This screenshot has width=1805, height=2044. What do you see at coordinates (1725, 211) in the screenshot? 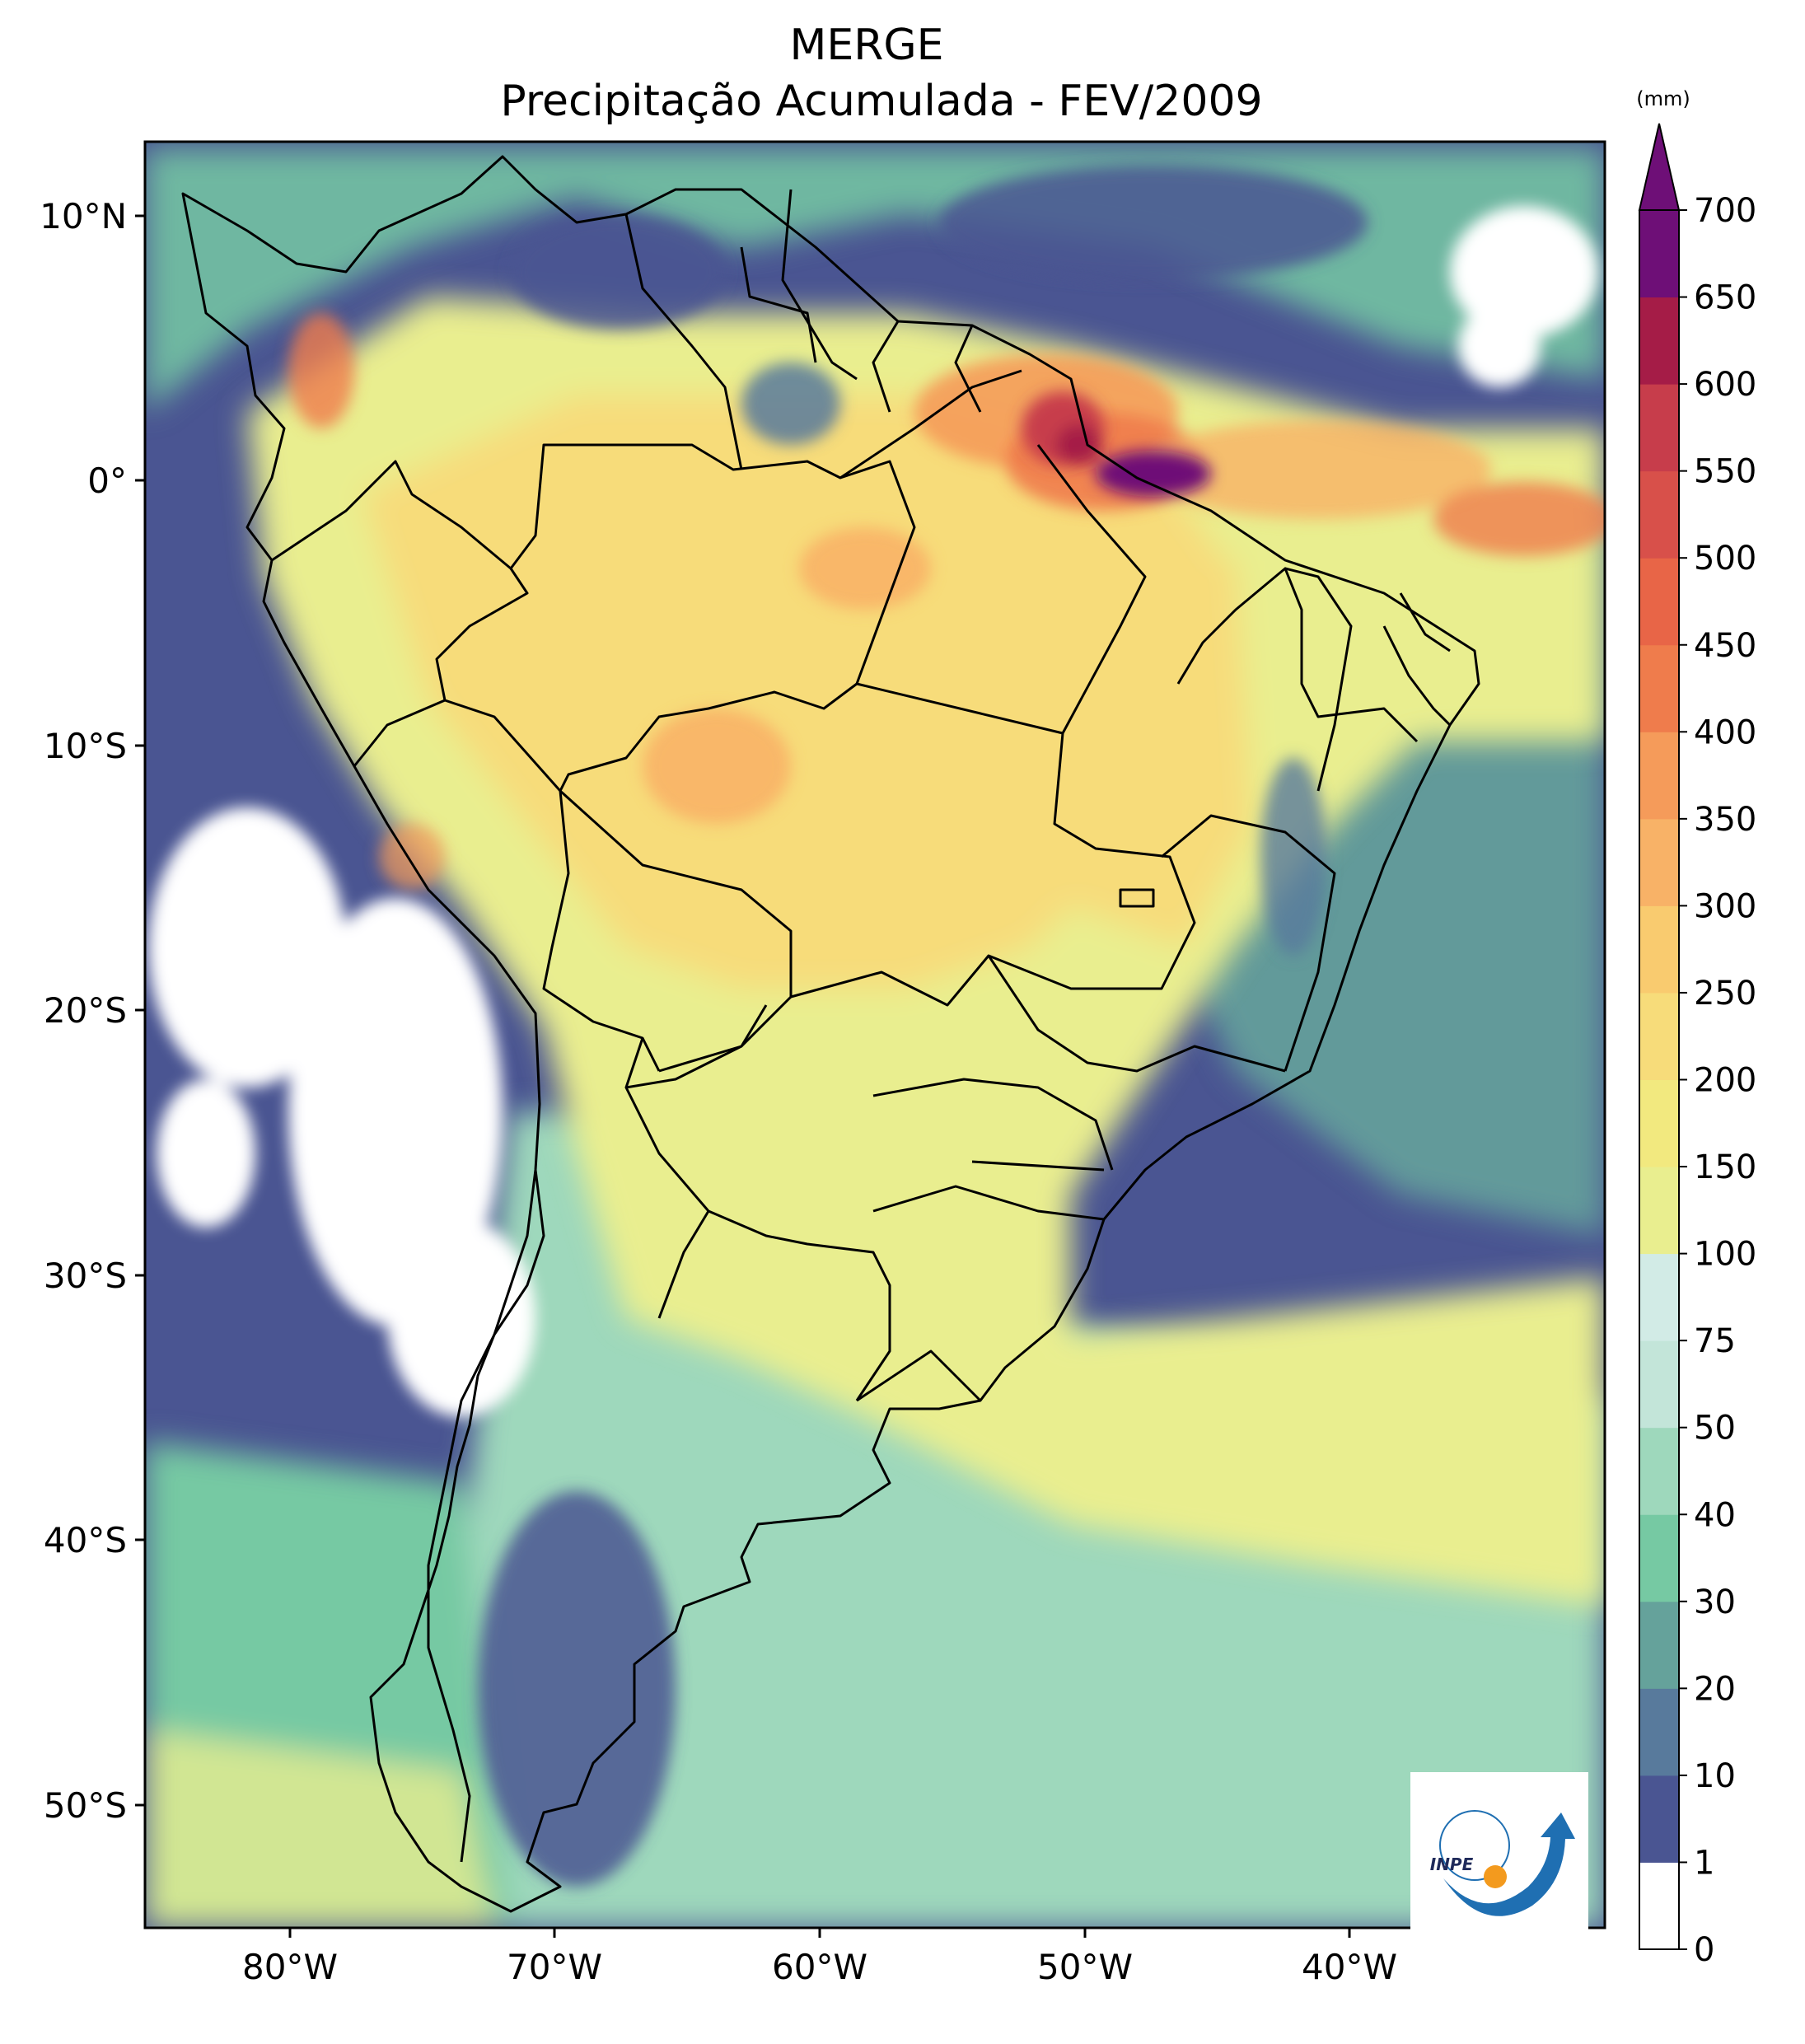
I see `colorbar-tick-label: 700` at bounding box center [1725, 211].